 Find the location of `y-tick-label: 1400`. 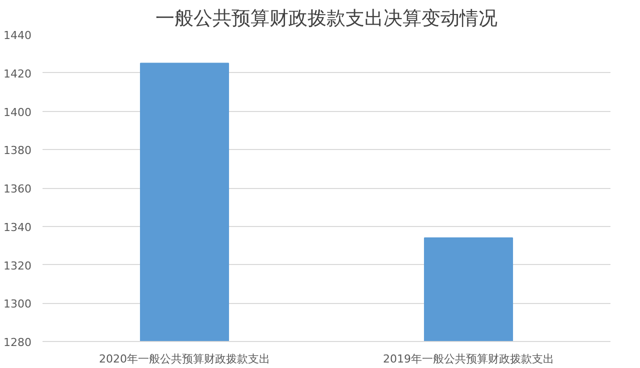

y-tick-label: 1400 is located at coordinates (18, 112).